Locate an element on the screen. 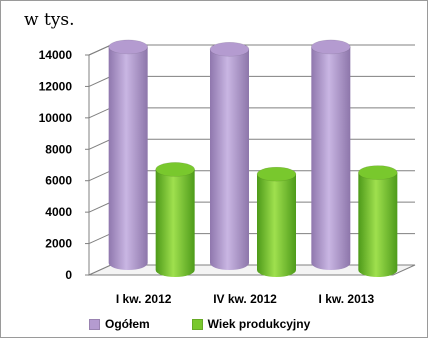 This screenshot has width=428, height=339. legend-swatch-ogolem is located at coordinates (94, 324).